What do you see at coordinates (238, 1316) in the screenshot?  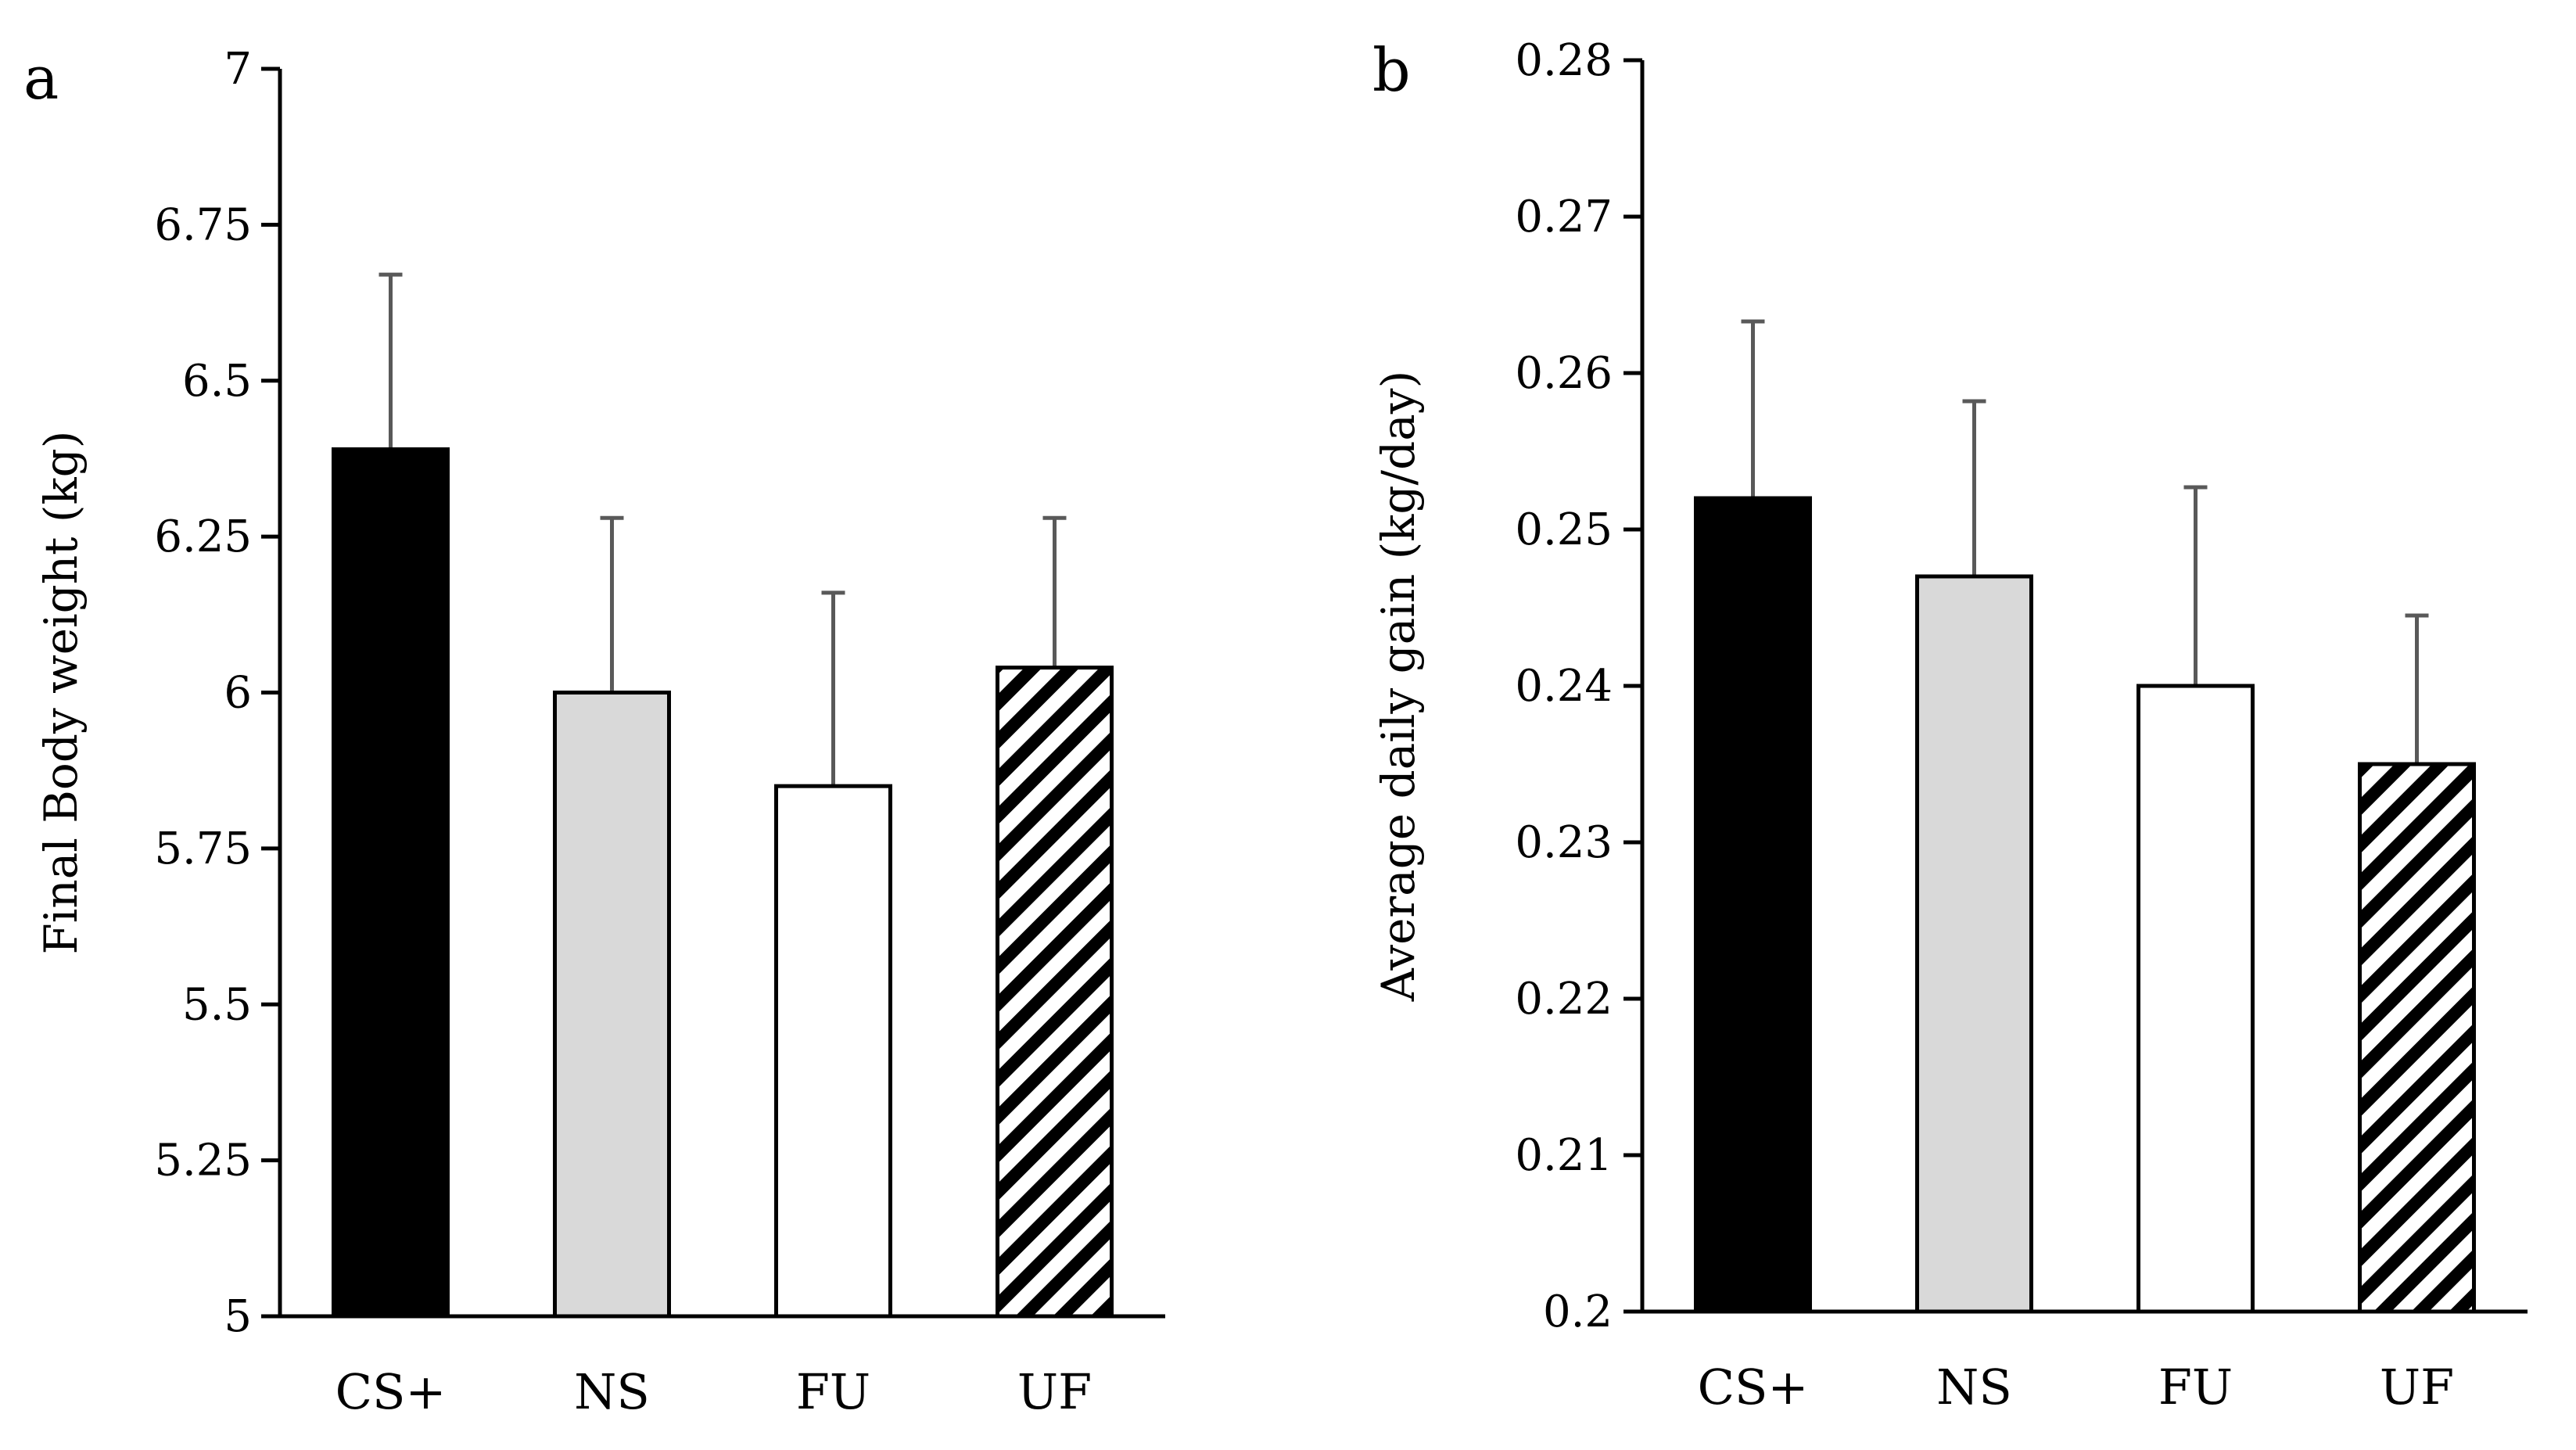 I see `y-tick-label: 5` at bounding box center [238, 1316].